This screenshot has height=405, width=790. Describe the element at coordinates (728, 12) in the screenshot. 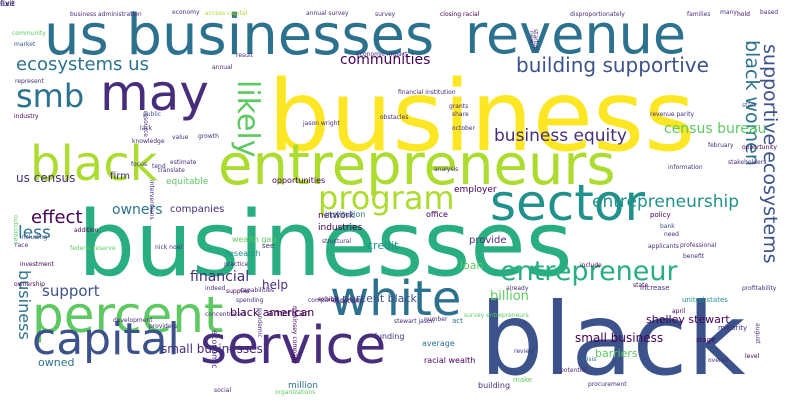

I see `word-108: many` at that location.